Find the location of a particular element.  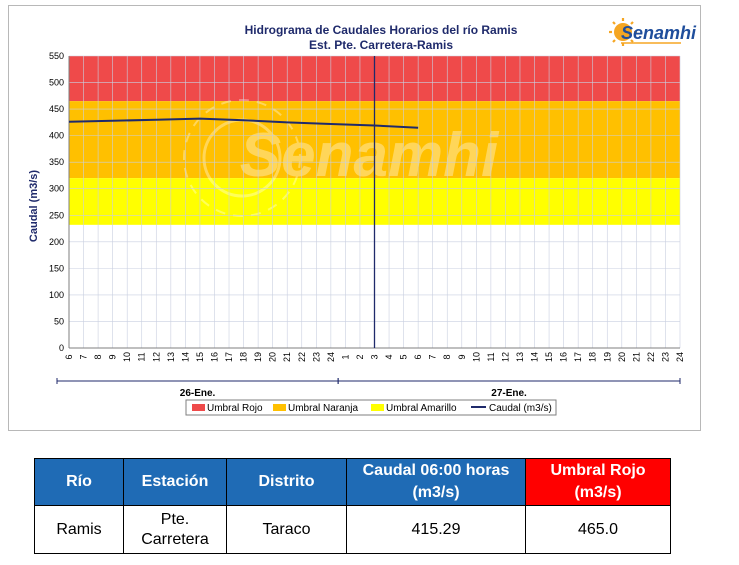

date-group-label: 26-Ene. is located at coordinates (198, 393).